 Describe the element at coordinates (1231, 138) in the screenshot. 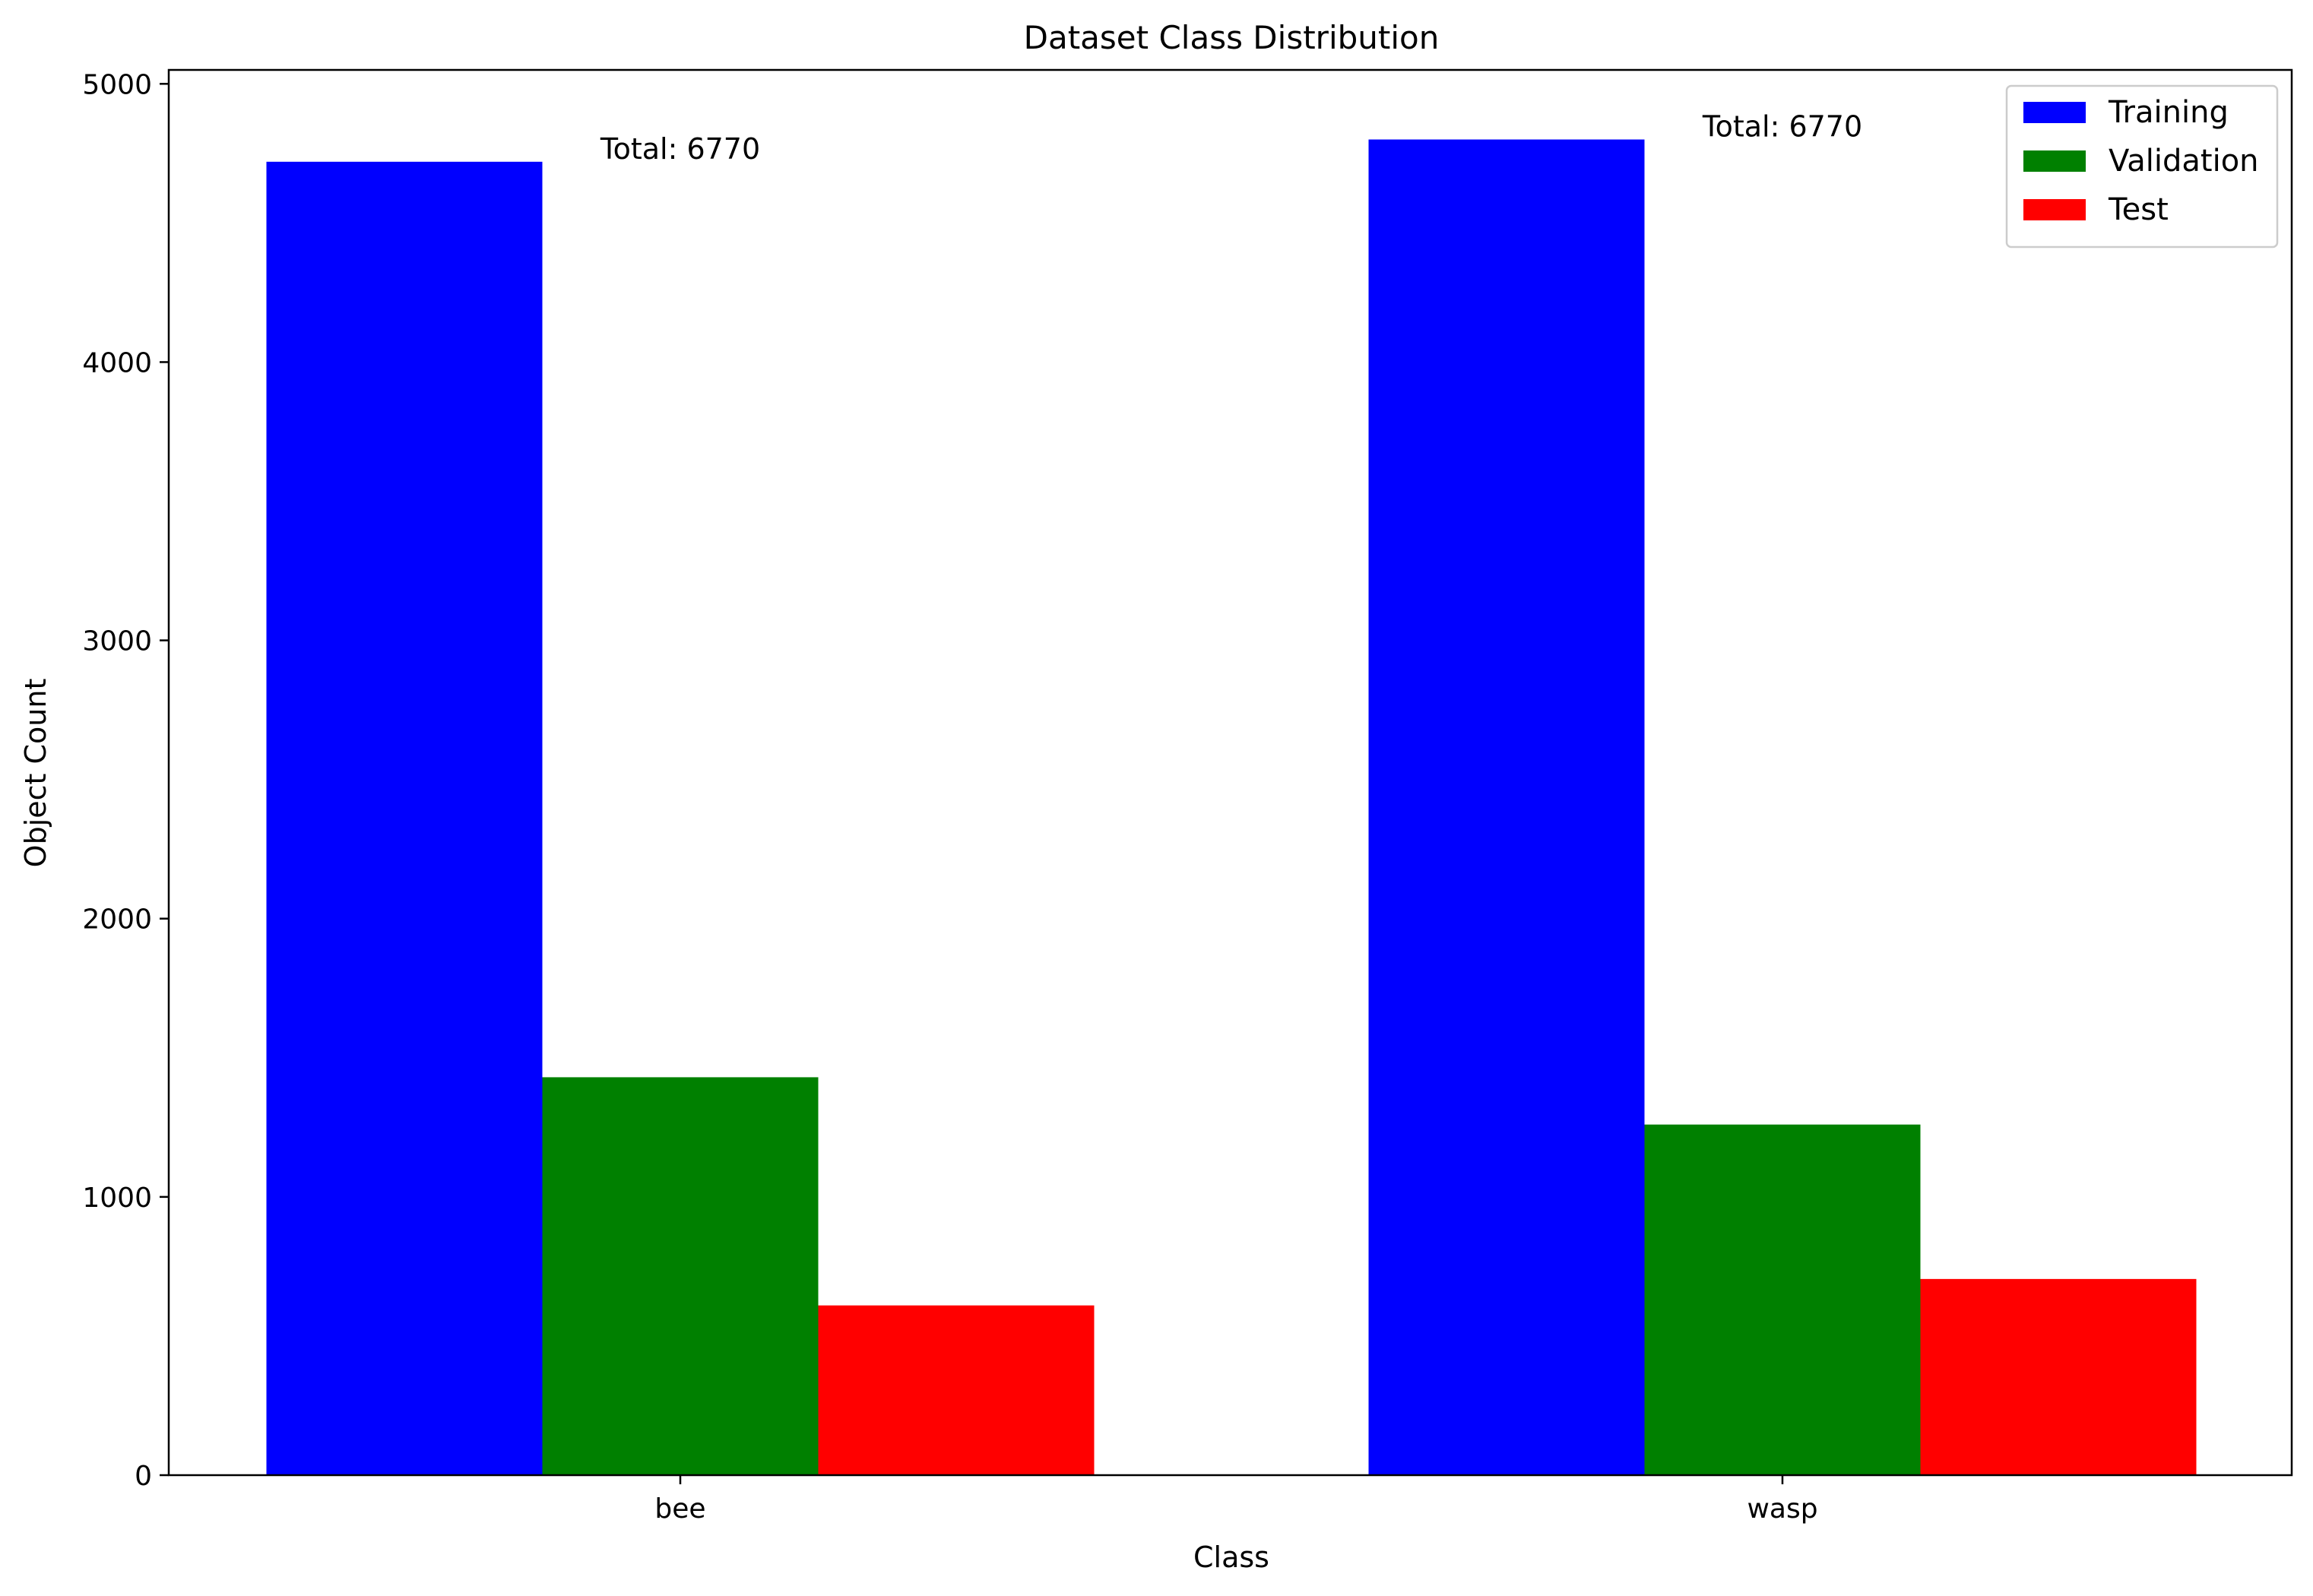

I see `annotations-group: Total: 6770 Total: 6770` at that location.